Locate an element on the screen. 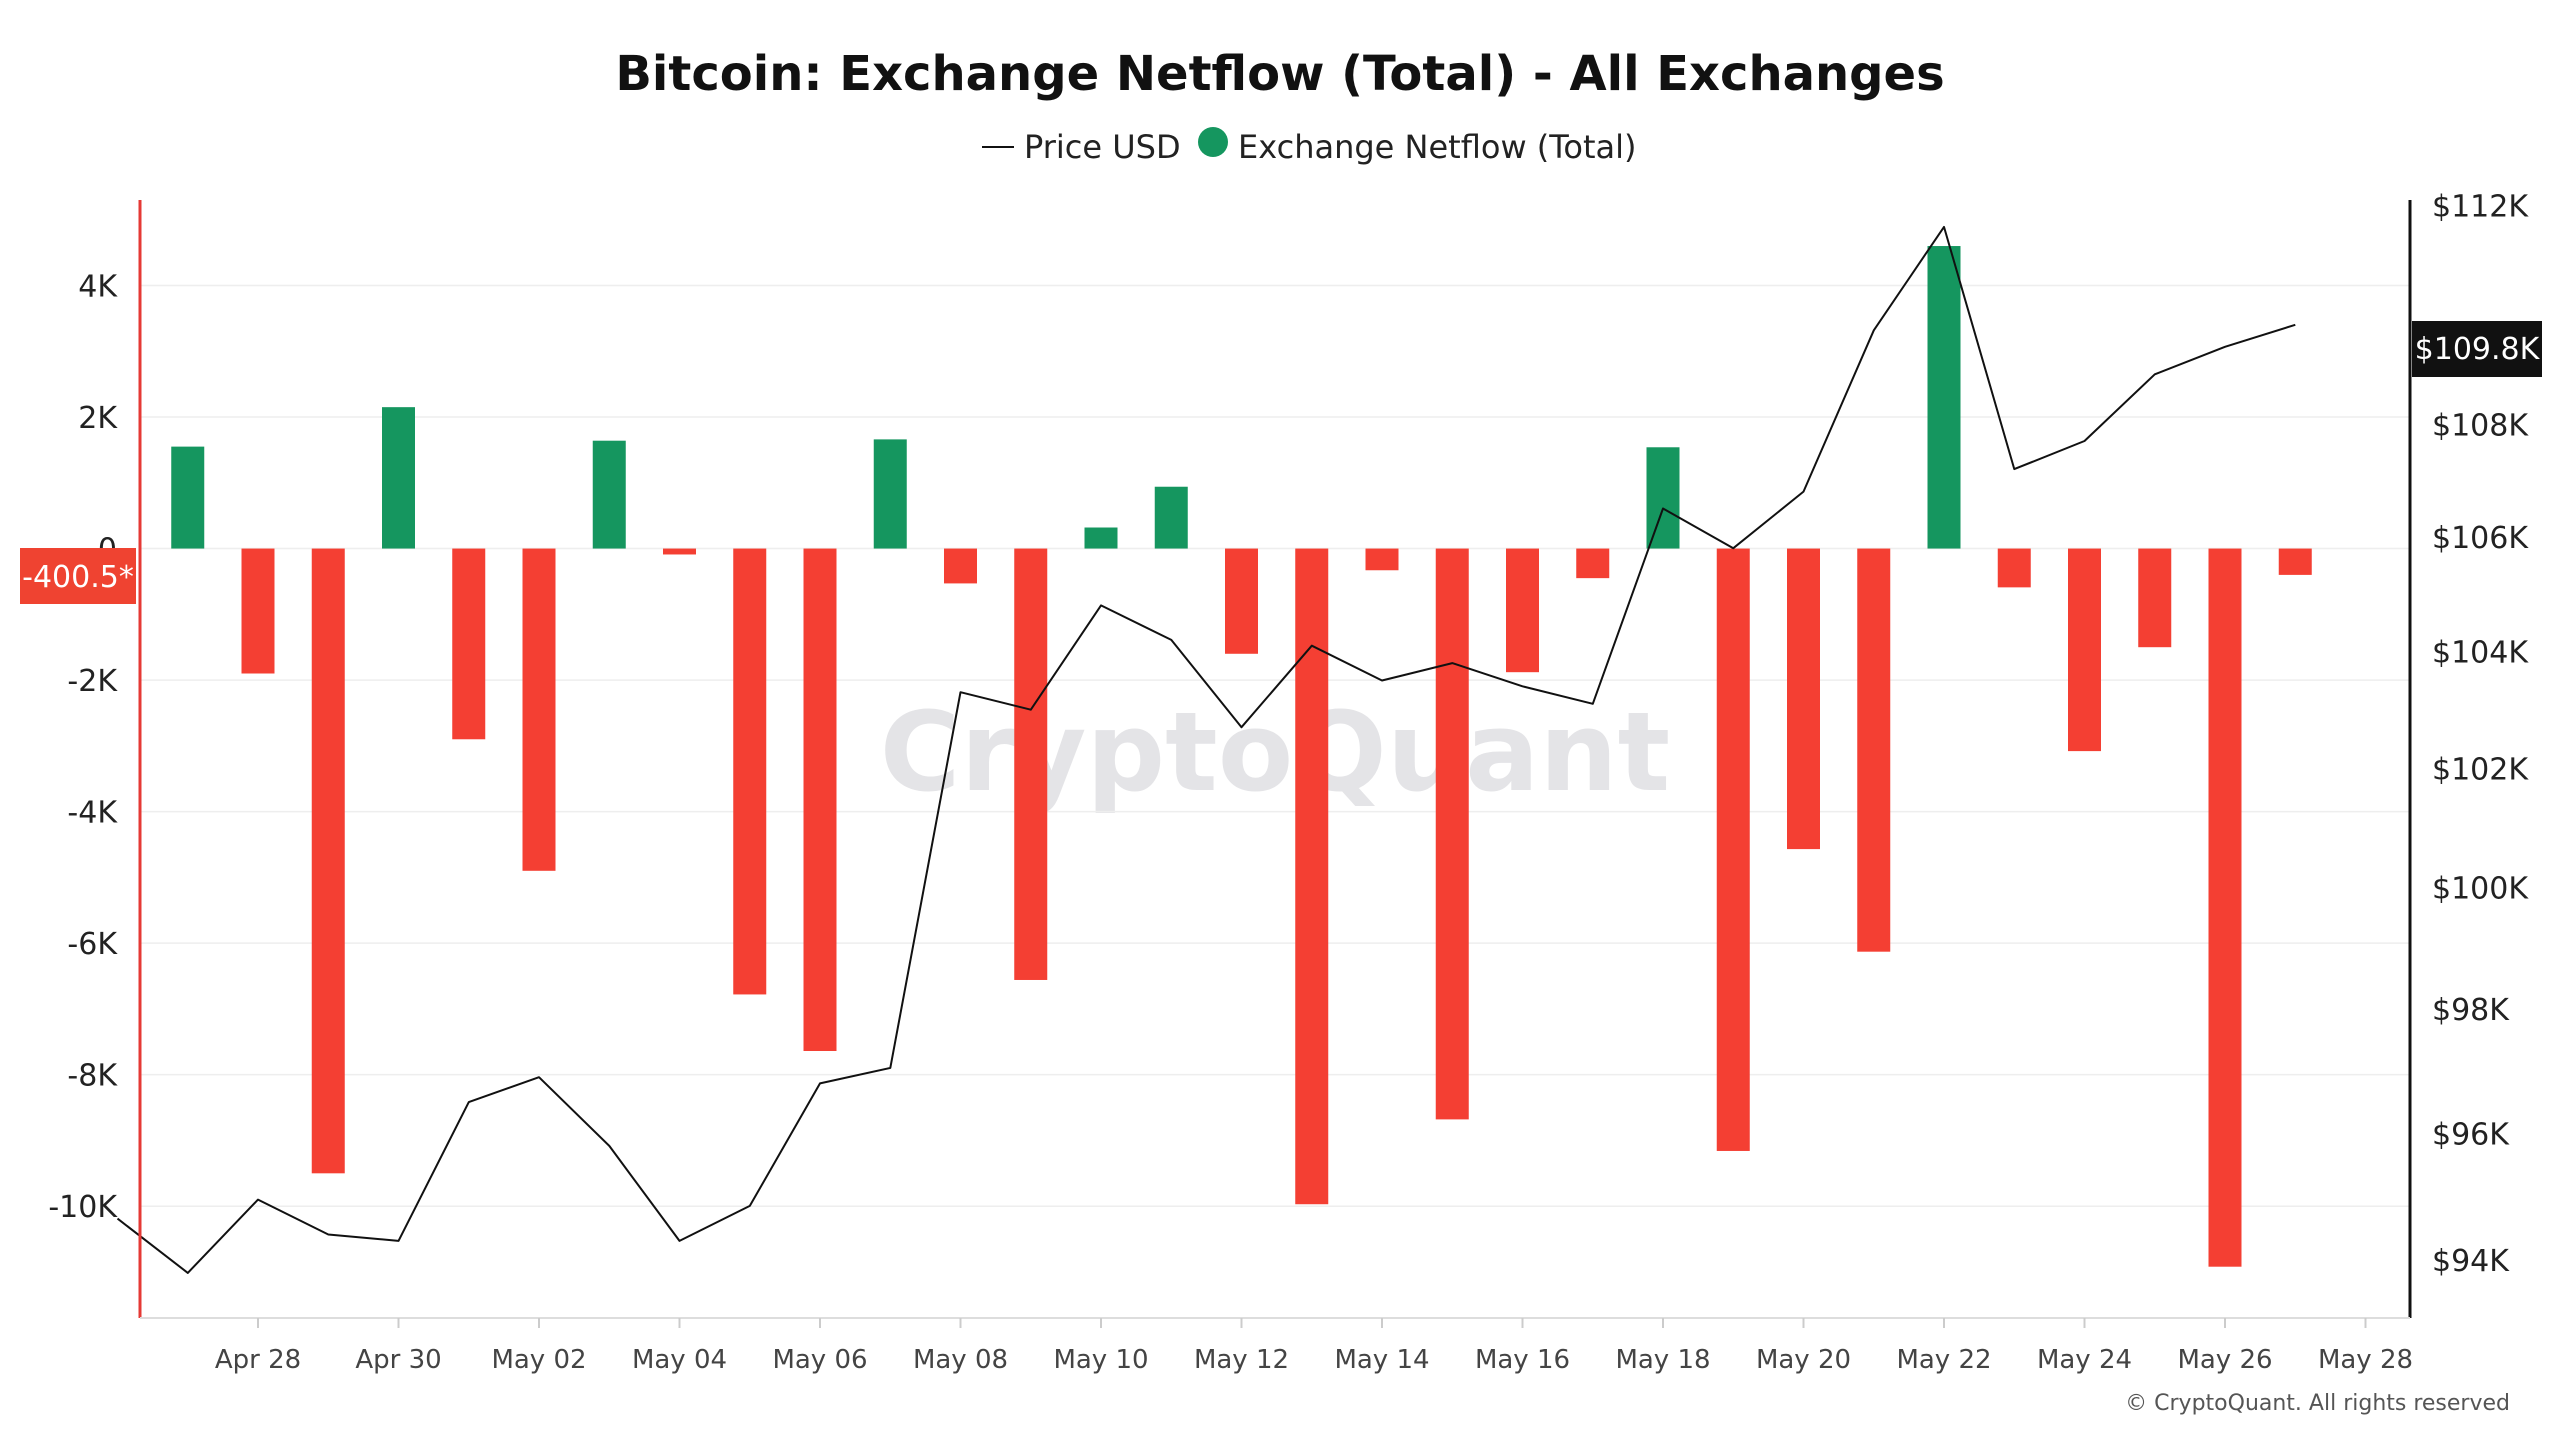 The image size is (2560, 1440). left-badge-bg is located at coordinates (78, 576).